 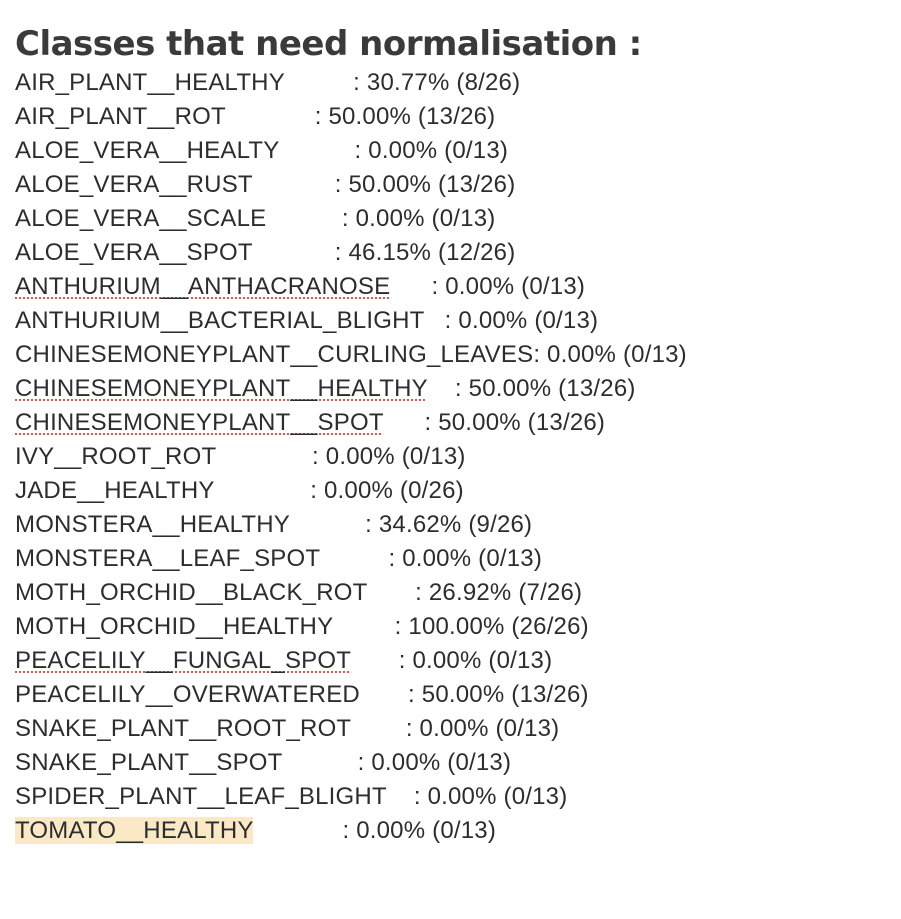 What do you see at coordinates (152, 524) in the screenshot?
I see `class-name: MONSTERA__HEALTHY` at bounding box center [152, 524].